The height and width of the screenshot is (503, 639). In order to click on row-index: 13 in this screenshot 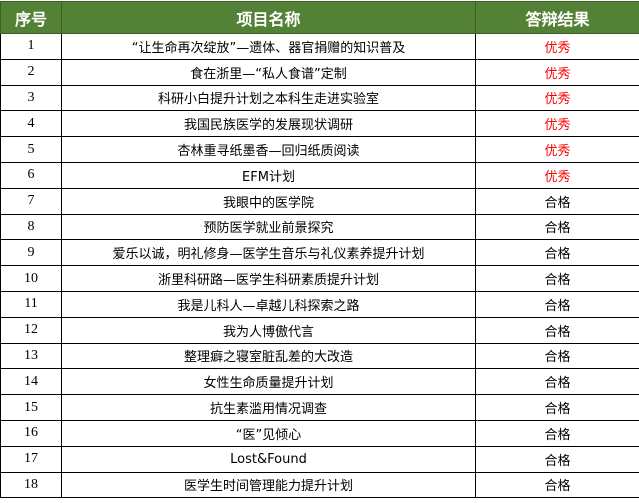, I will do `click(31, 356)`.